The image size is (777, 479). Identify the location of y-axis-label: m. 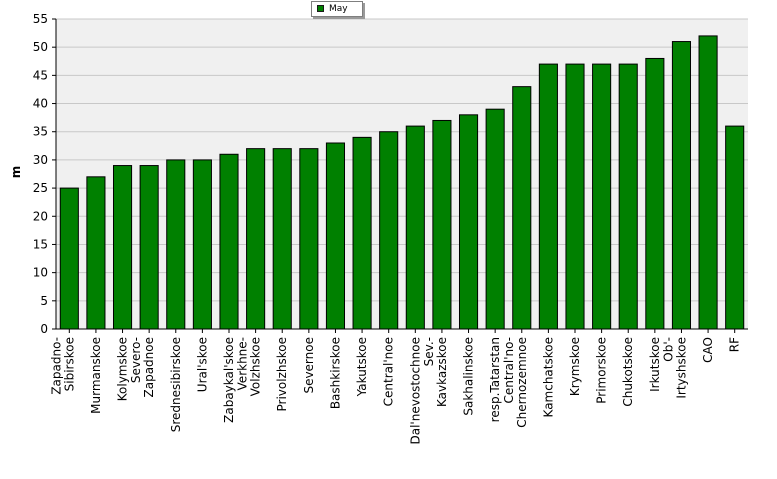
(16, 172).